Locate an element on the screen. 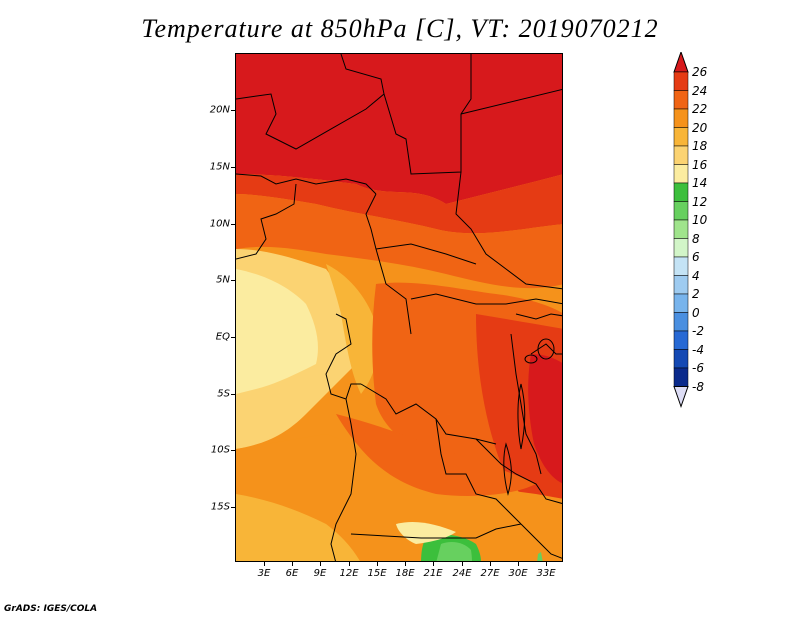 Image resolution: width=800 pixels, height=618 pixels. colorbar-label: 24 is located at coordinates (700, 90).